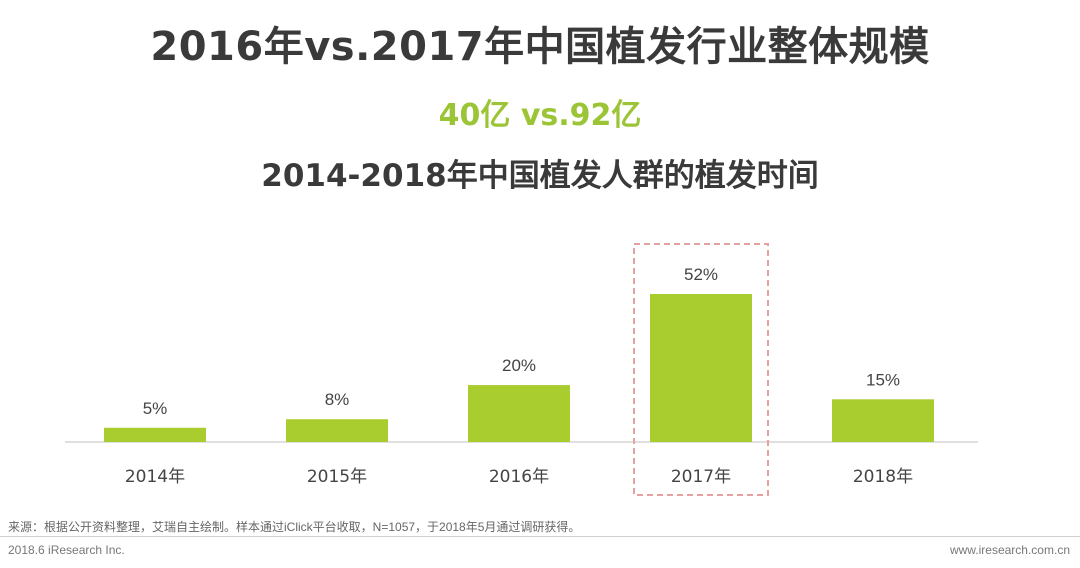  I want to click on data-label-1: 5%, so click(155, 408).